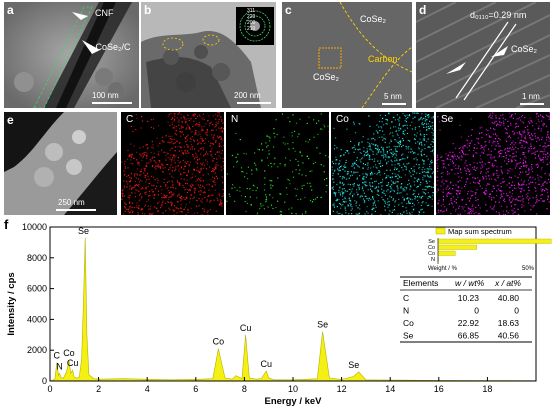 Image resolution: width=554 pixels, height=410 pixels. What do you see at coordinates (342, 389) in the screenshot?
I see `x-tick-label: 12` at bounding box center [342, 389].